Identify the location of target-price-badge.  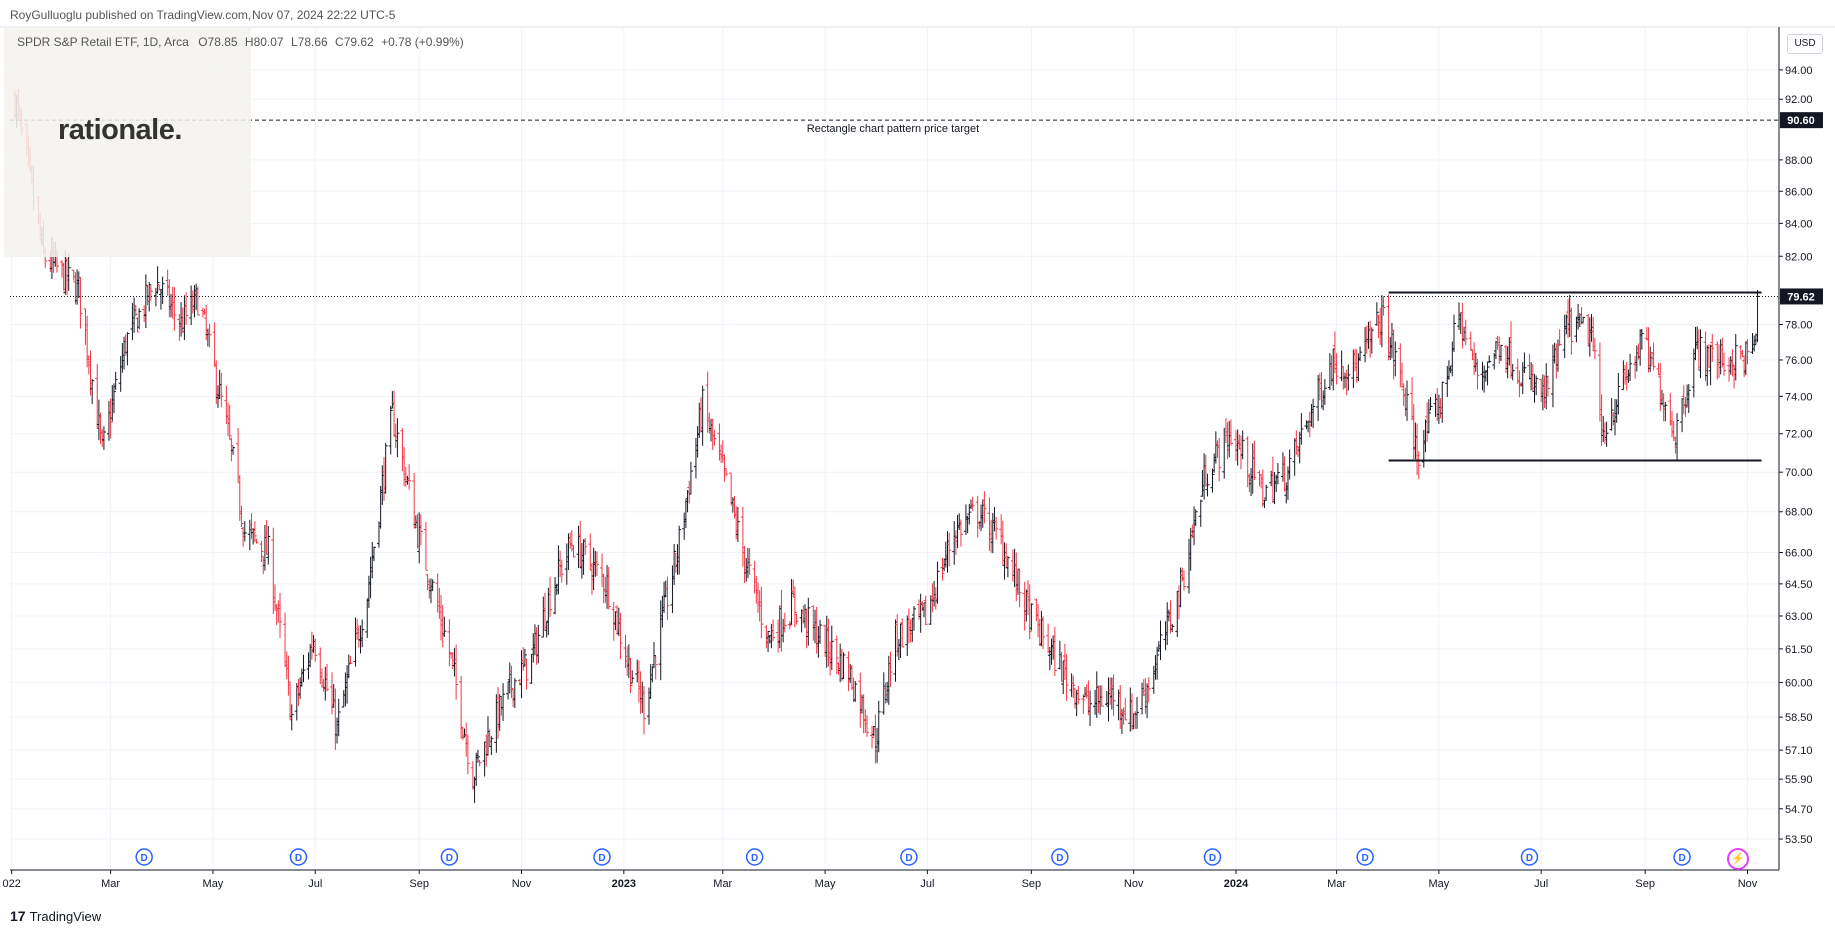
(1801, 120).